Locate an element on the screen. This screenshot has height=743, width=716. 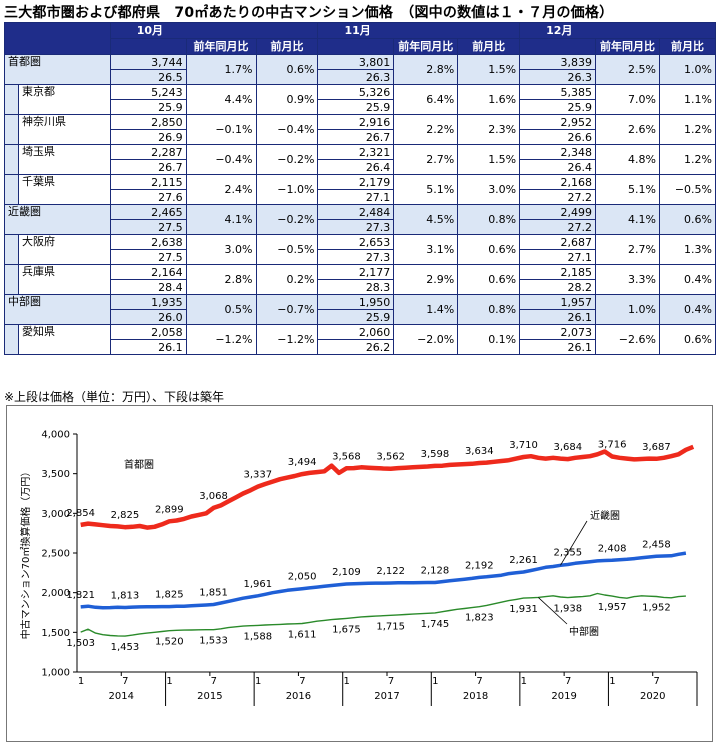
yoy-cell: 1.7% is located at coordinates (221, 69).